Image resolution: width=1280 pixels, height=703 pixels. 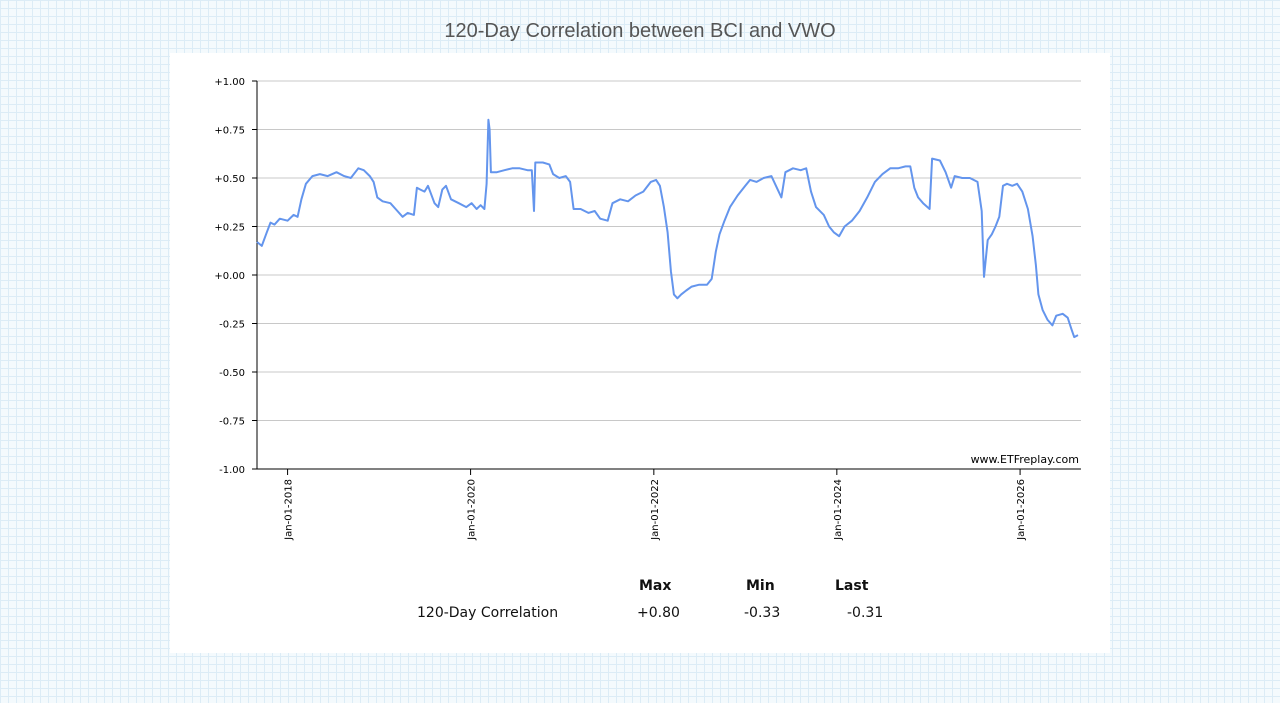 What do you see at coordinates (232, 422) in the screenshot?
I see `y-tick-label: -0.75` at bounding box center [232, 422].